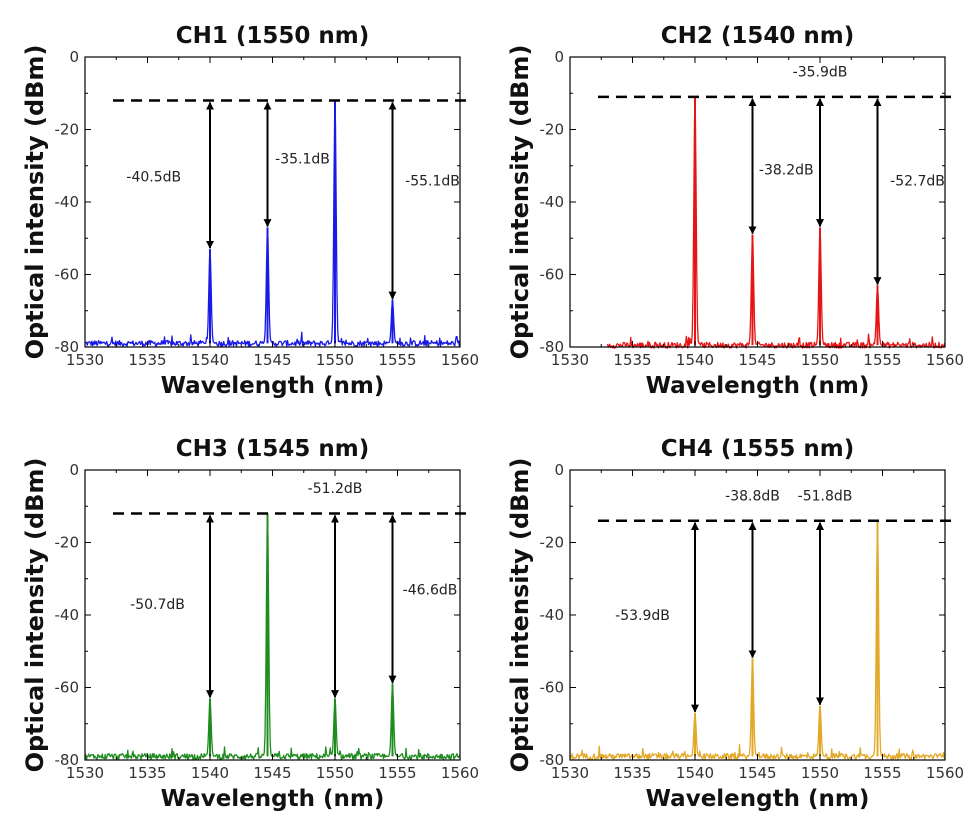 This screenshot has width=980, height=827. I want to click on annotation-label: -51.2dB, so click(335, 489).